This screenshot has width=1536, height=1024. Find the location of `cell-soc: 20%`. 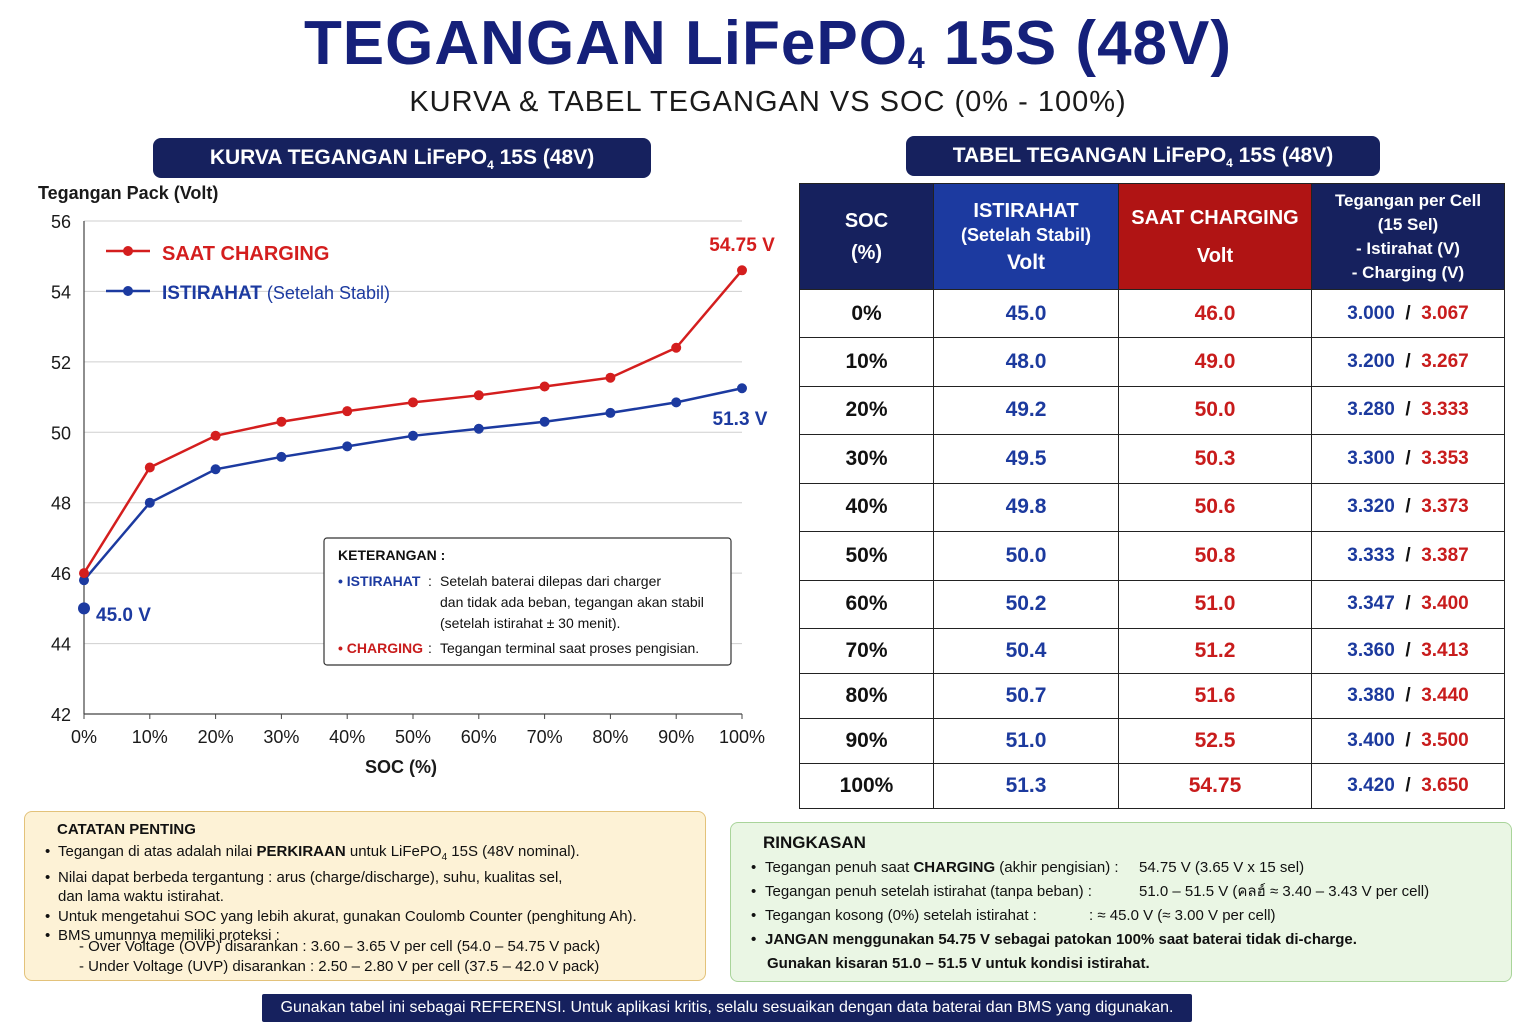

cell-soc: 20% is located at coordinates (866, 410).